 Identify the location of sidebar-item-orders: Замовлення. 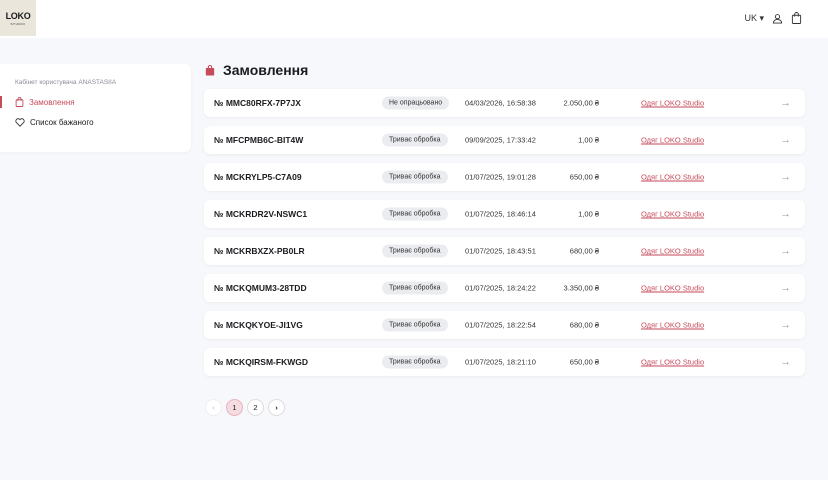
(45, 102).